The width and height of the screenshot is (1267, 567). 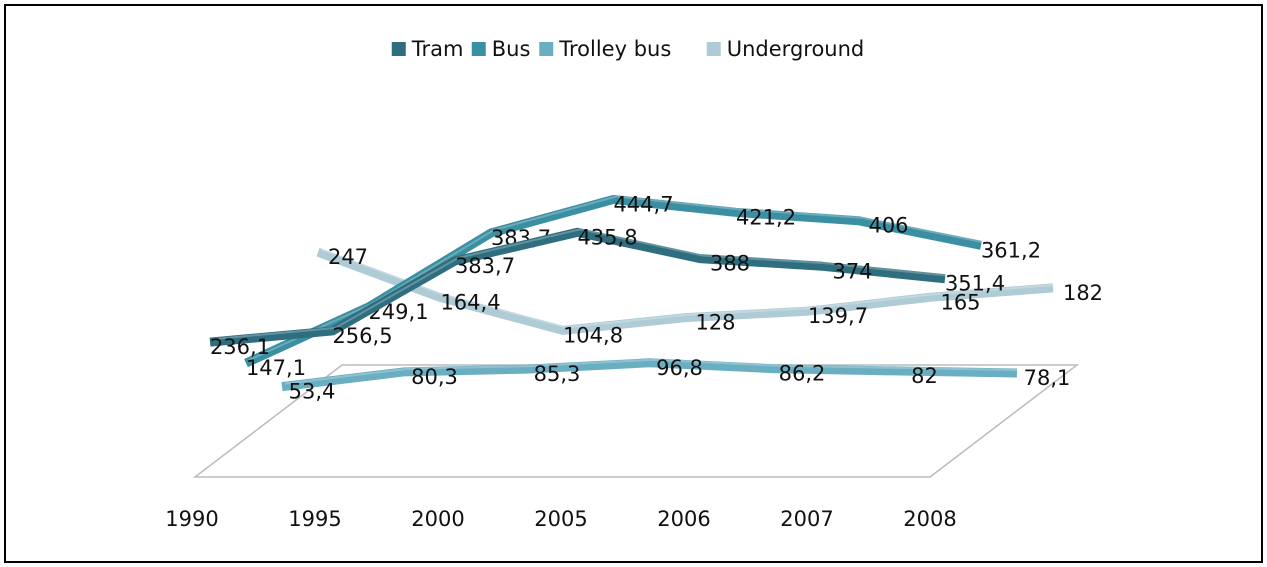 What do you see at coordinates (838, 316) in the screenshot?
I see `data-label: 139,7` at bounding box center [838, 316].